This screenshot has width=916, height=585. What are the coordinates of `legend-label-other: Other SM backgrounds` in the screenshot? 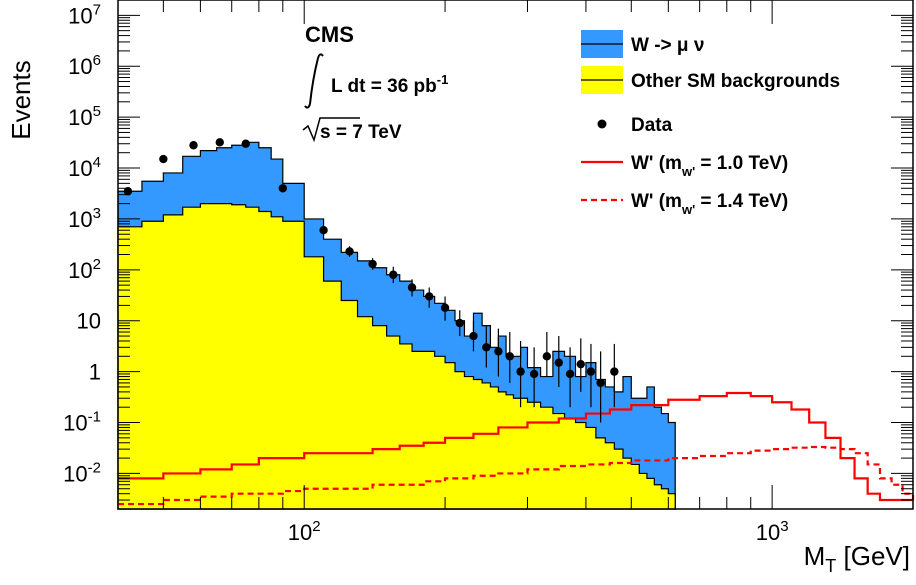 It's located at (735, 81).